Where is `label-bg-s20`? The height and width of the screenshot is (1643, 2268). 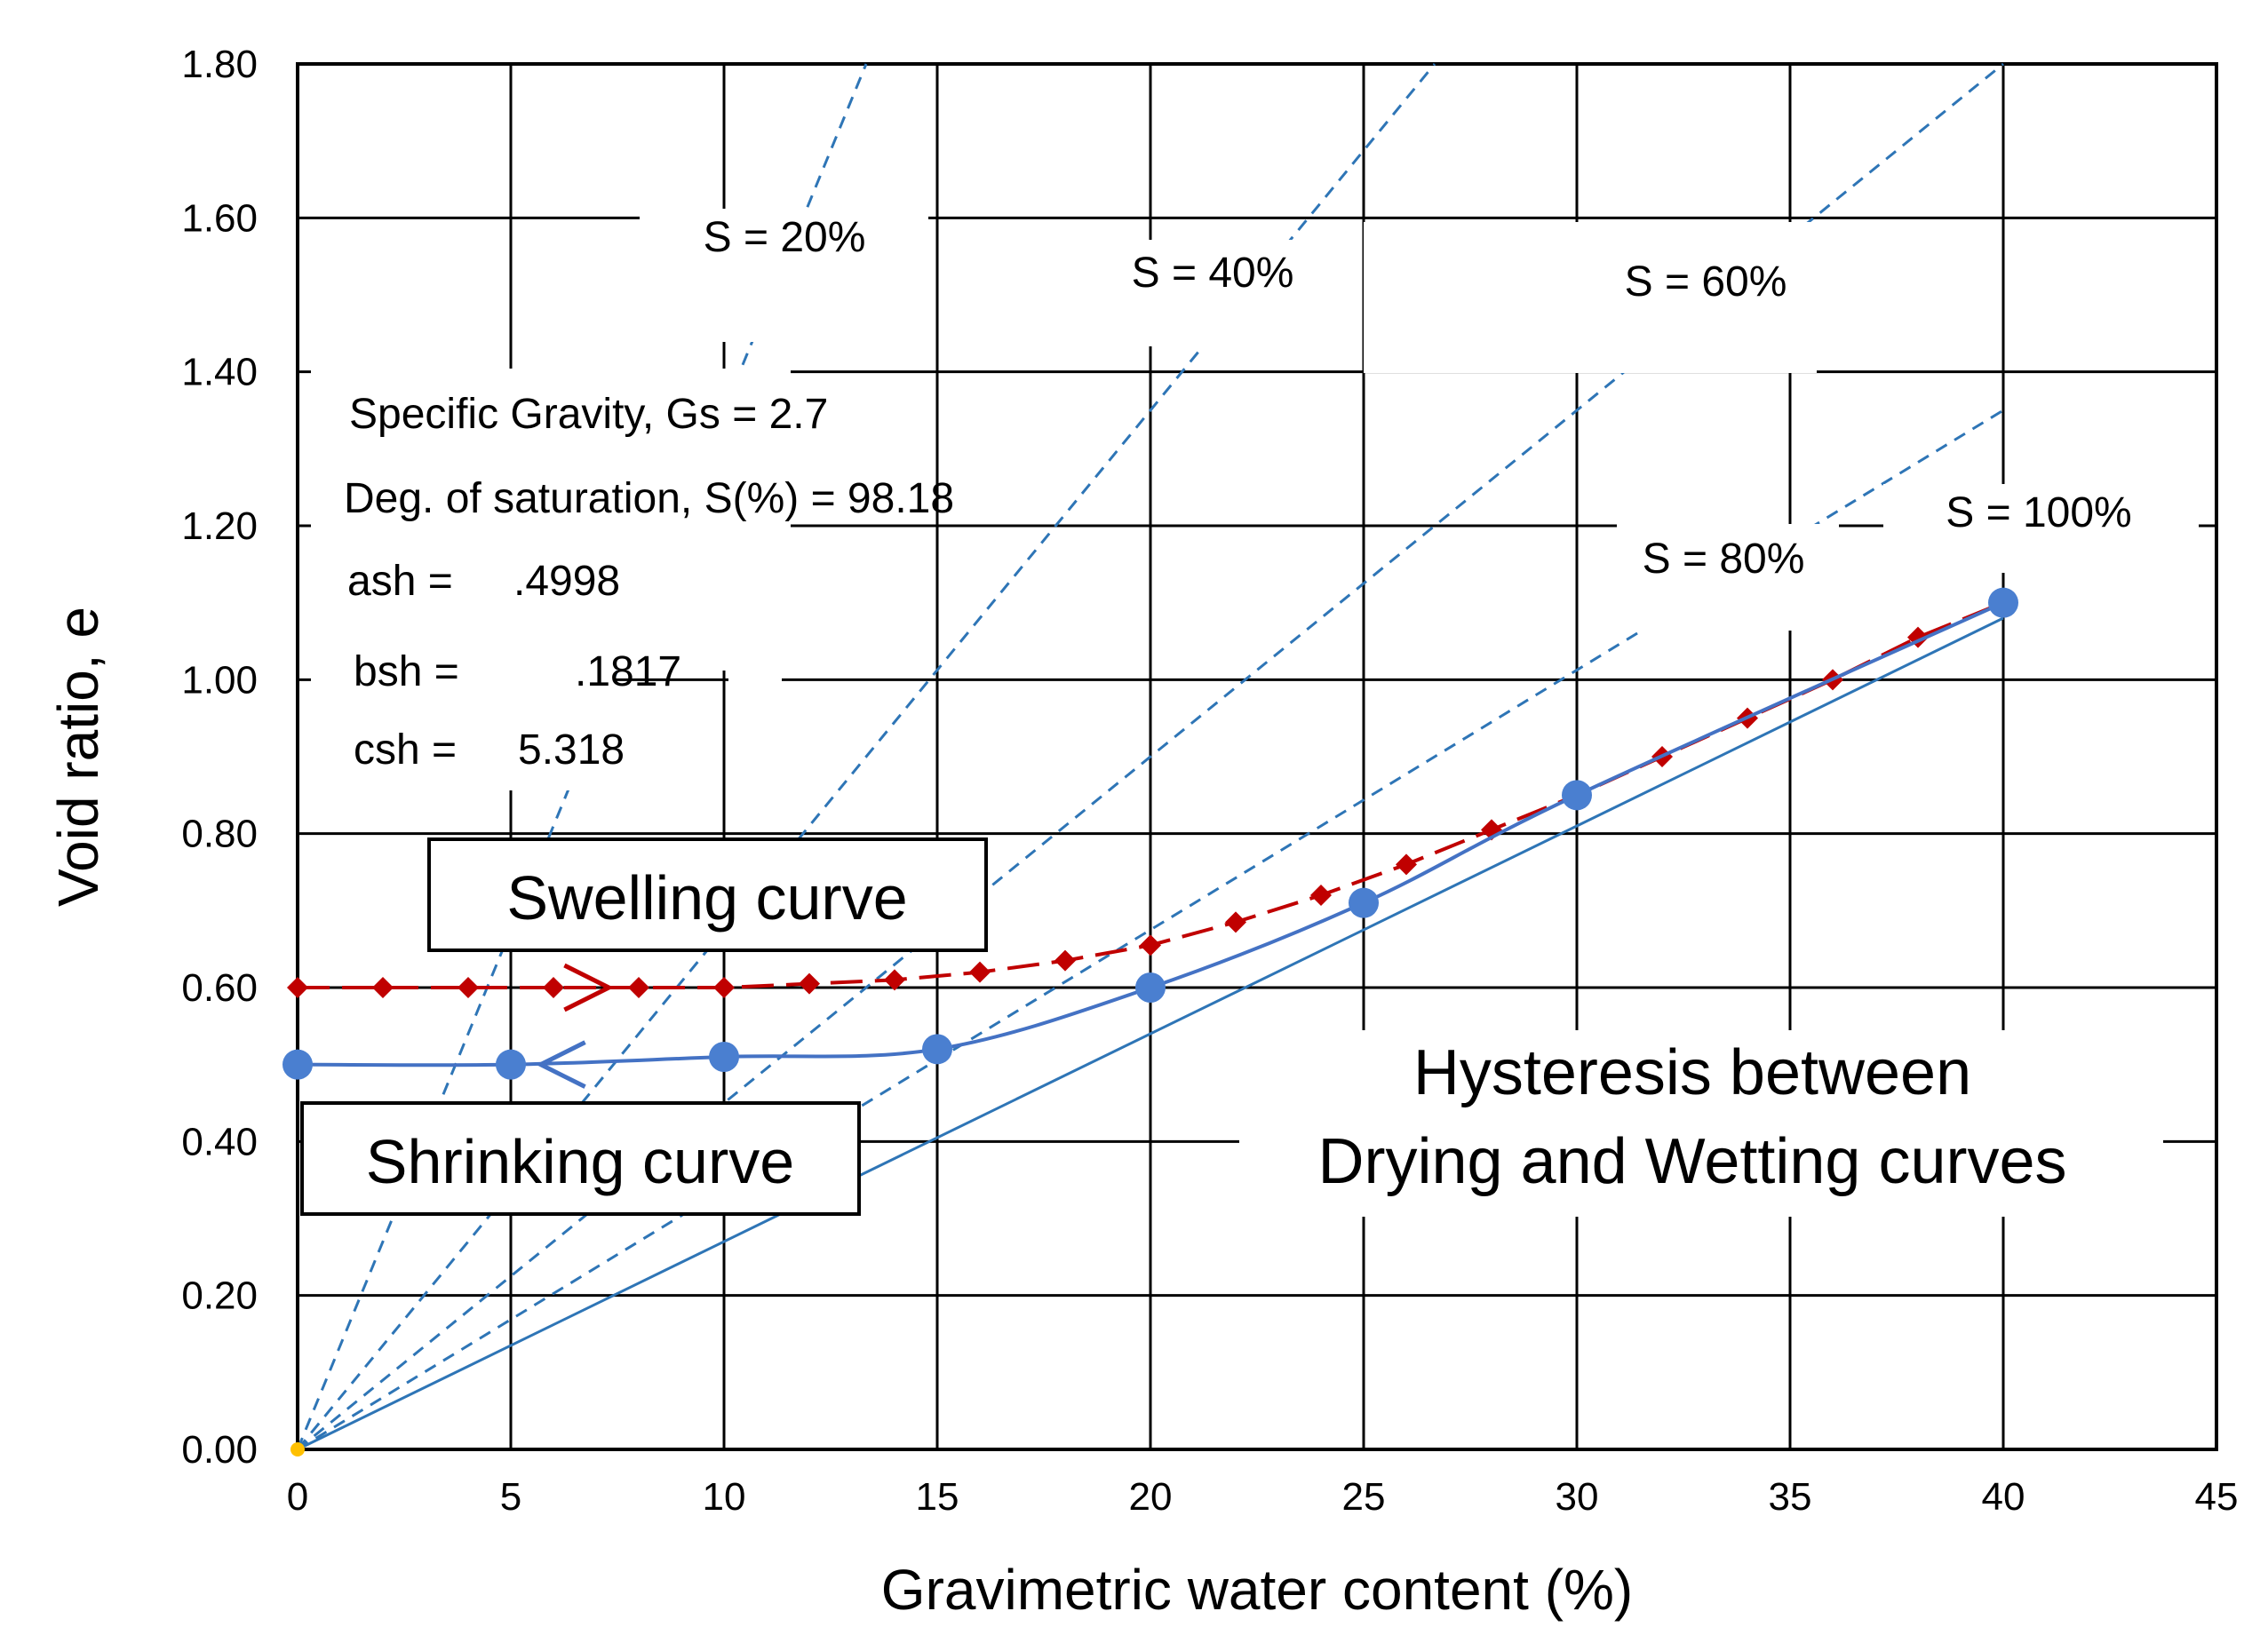 label-bg-s20 is located at coordinates (784, 275).